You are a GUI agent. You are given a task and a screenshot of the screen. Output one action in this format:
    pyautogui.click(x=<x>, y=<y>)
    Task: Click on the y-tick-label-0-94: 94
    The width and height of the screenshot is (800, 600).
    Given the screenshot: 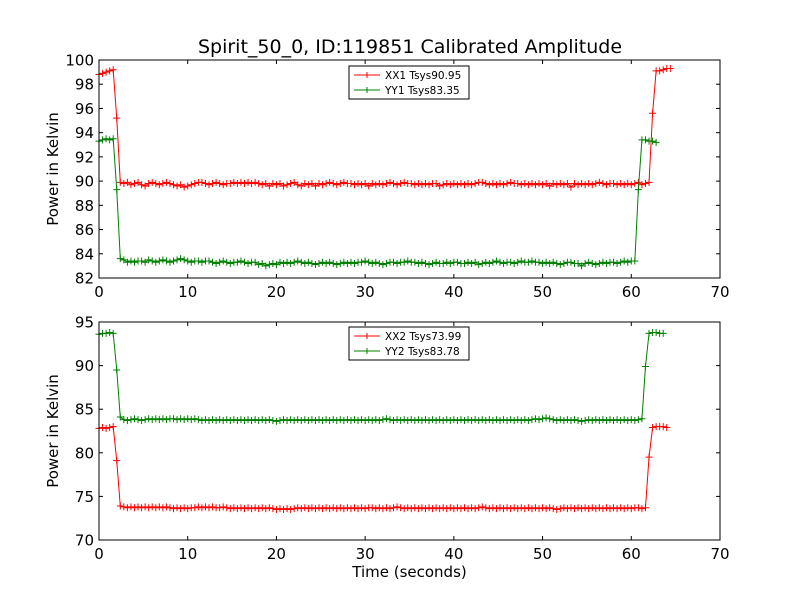 What is the action you would take?
    pyautogui.click(x=84, y=133)
    